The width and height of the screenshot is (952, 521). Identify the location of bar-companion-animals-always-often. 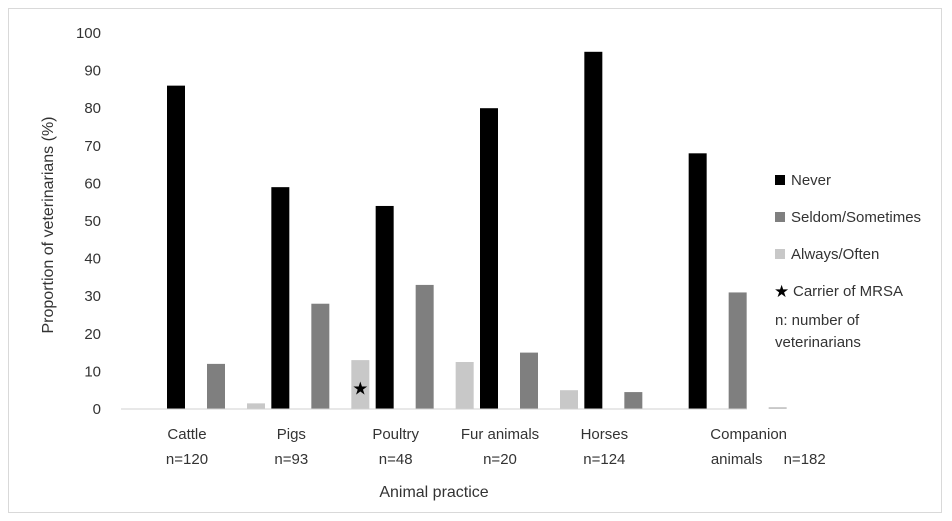
(777, 408).